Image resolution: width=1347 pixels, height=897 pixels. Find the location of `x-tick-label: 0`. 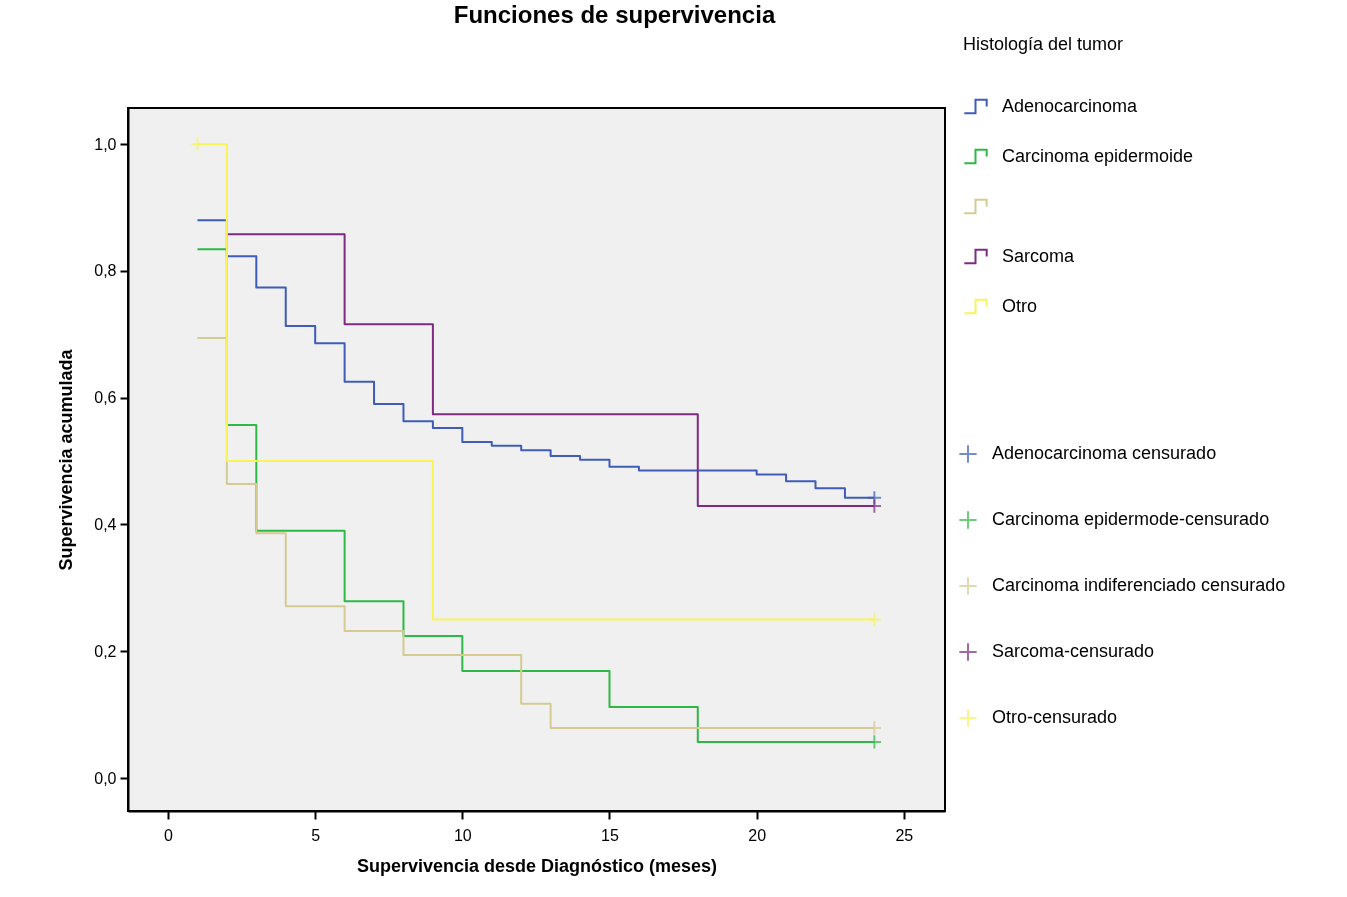

x-tick-label: 0 is located at coordinates (169, 835).